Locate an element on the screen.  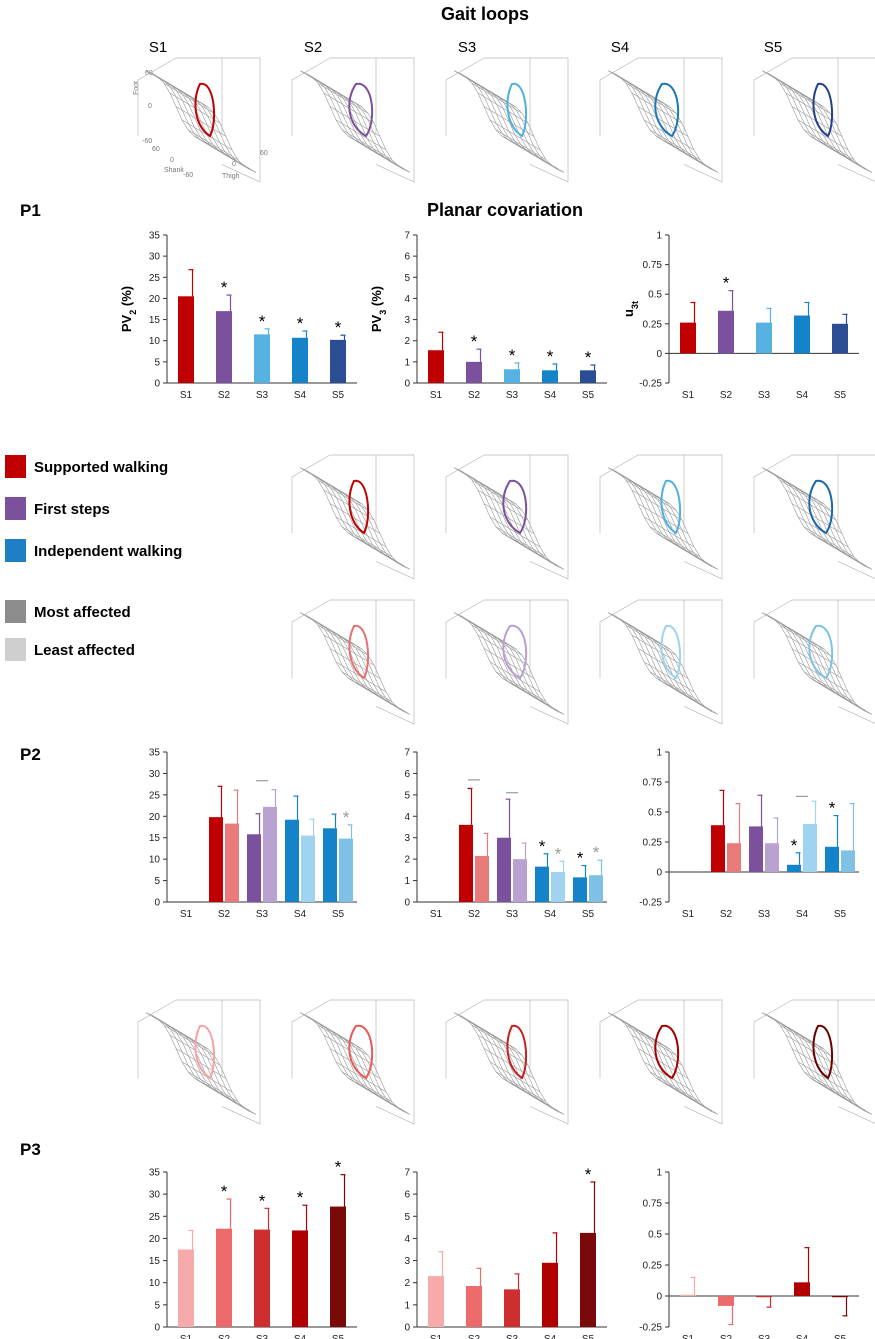
x-tick-label: S4 is located at coordinates (802, 1336).